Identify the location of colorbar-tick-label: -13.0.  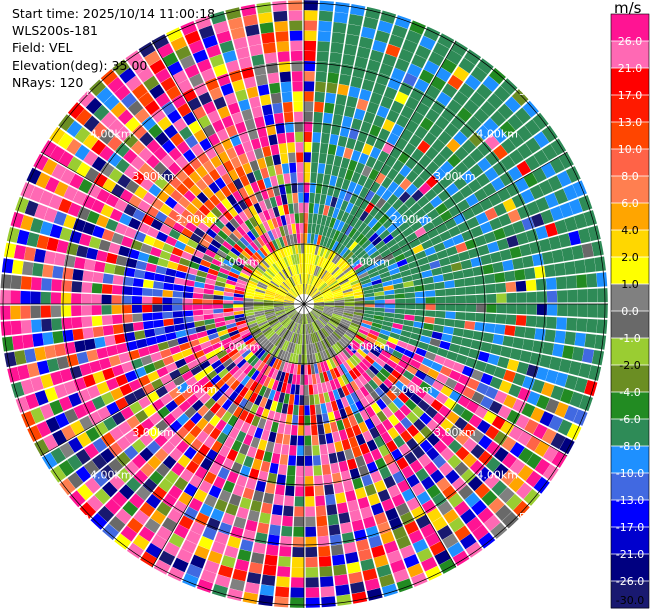
(630, 500).